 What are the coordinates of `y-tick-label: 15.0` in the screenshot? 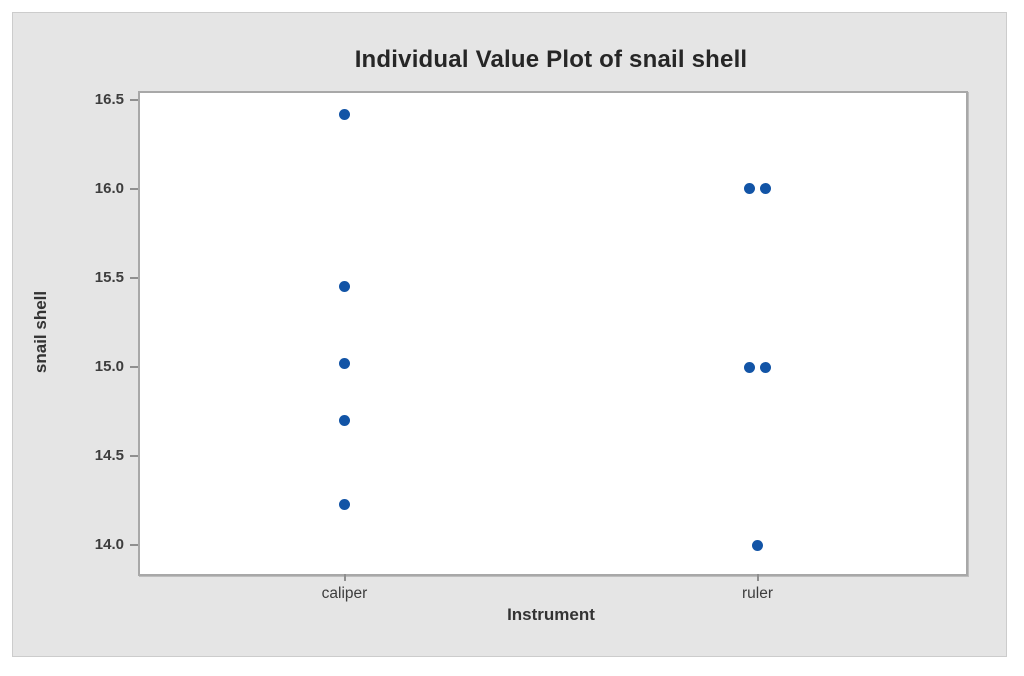 It's located at (109, 367).